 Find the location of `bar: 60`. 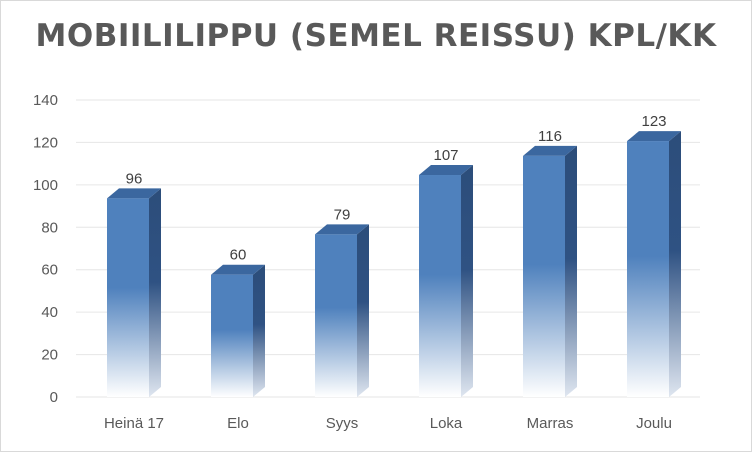

bar: 60 is located at coordinates (238, 322).